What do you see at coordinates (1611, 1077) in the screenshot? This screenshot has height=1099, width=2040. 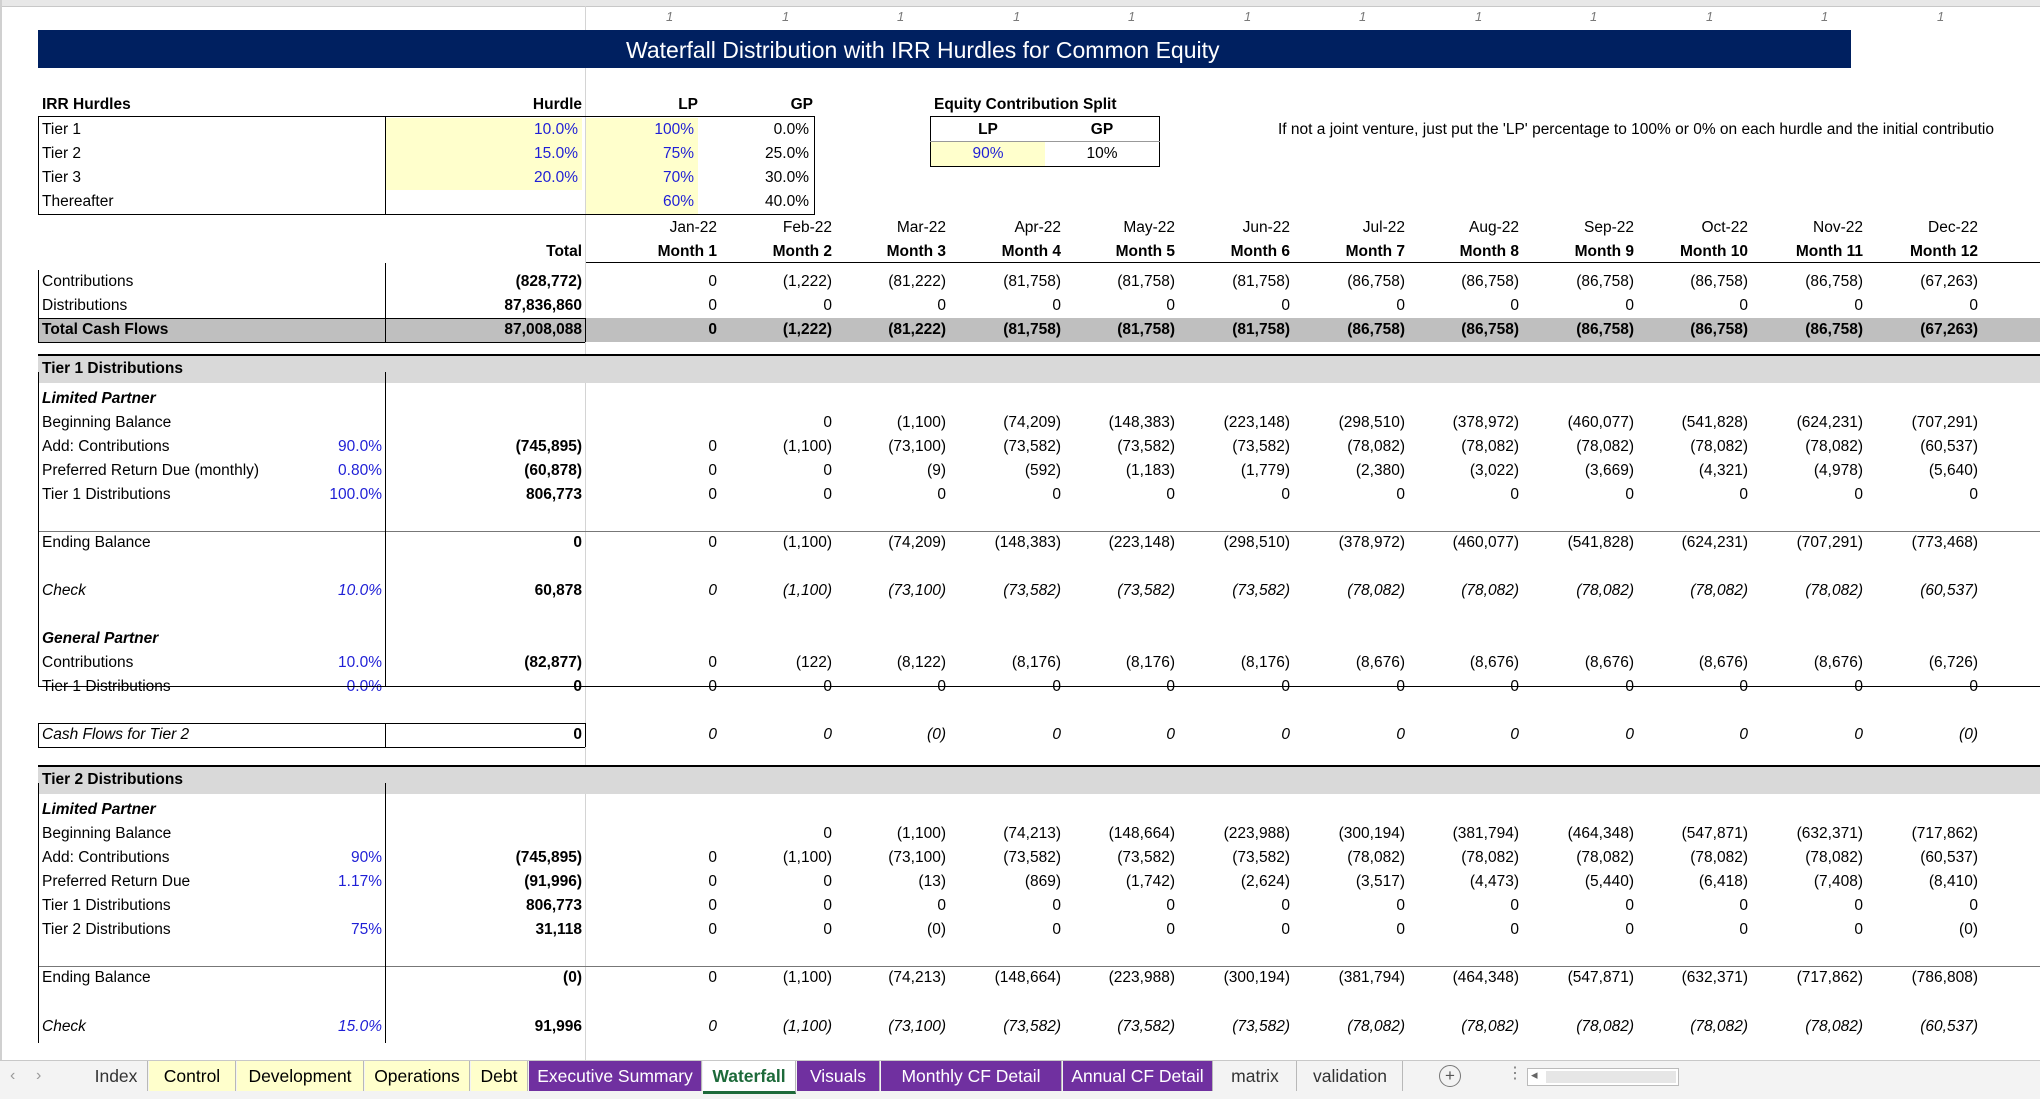 I see `scrollbar-thumb` at bounding box center [1611, 1077].